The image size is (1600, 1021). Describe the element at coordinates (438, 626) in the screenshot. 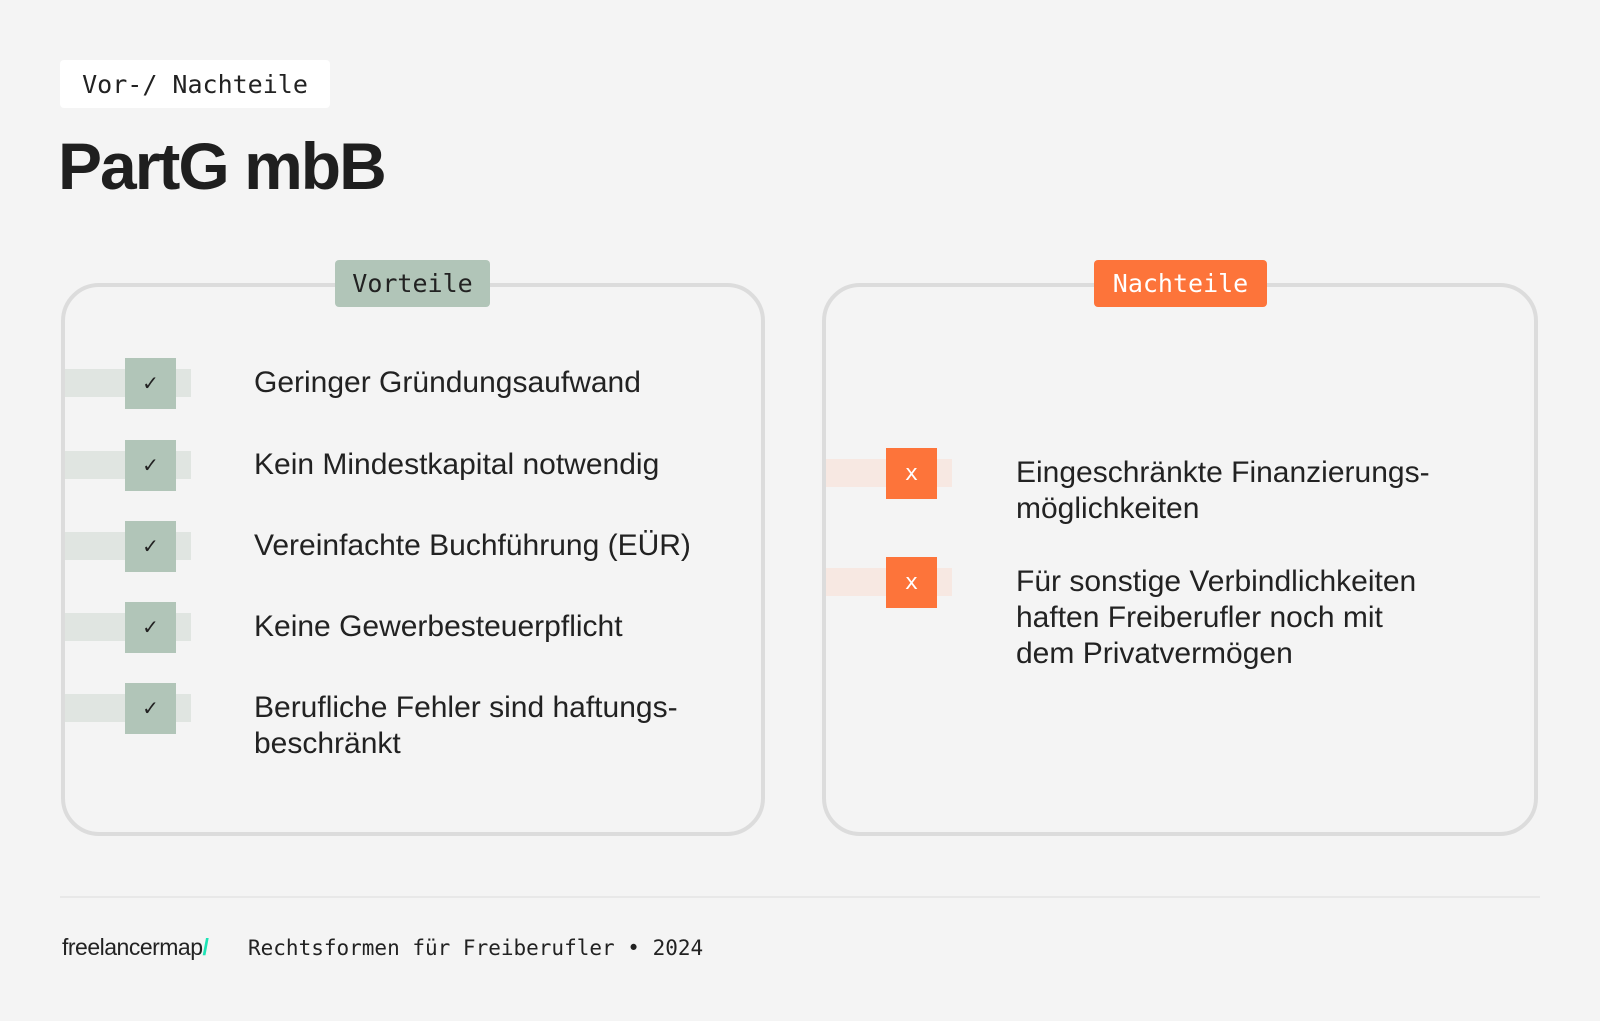

I see `pros-item-text: Keine Gewerbesteuerpflicht` at that location.